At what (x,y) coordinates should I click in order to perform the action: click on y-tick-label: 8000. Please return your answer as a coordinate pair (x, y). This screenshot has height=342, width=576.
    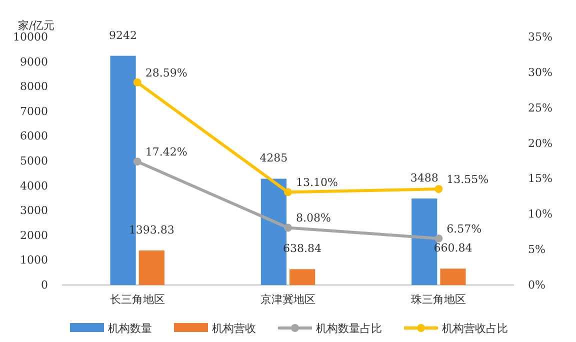
    Looking at the image, I should click on (34, 87).